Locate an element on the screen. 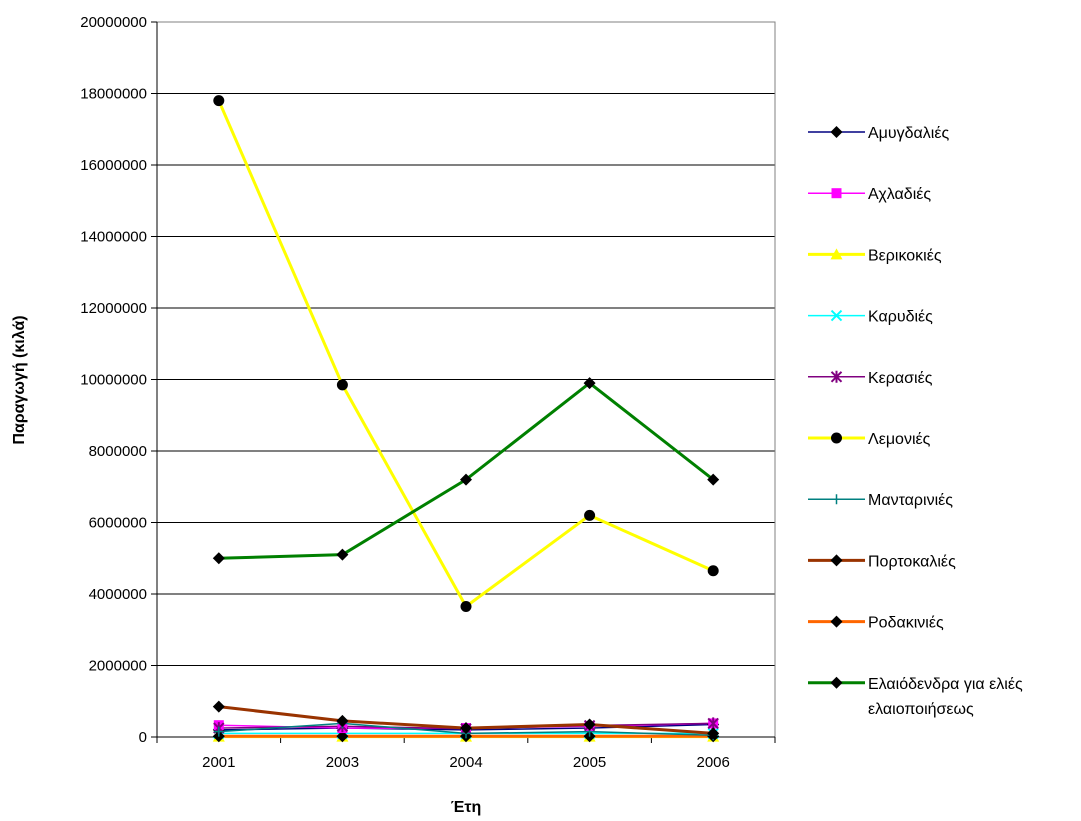  legend-label: Λεμονιές is located at coordinates (899, 439).